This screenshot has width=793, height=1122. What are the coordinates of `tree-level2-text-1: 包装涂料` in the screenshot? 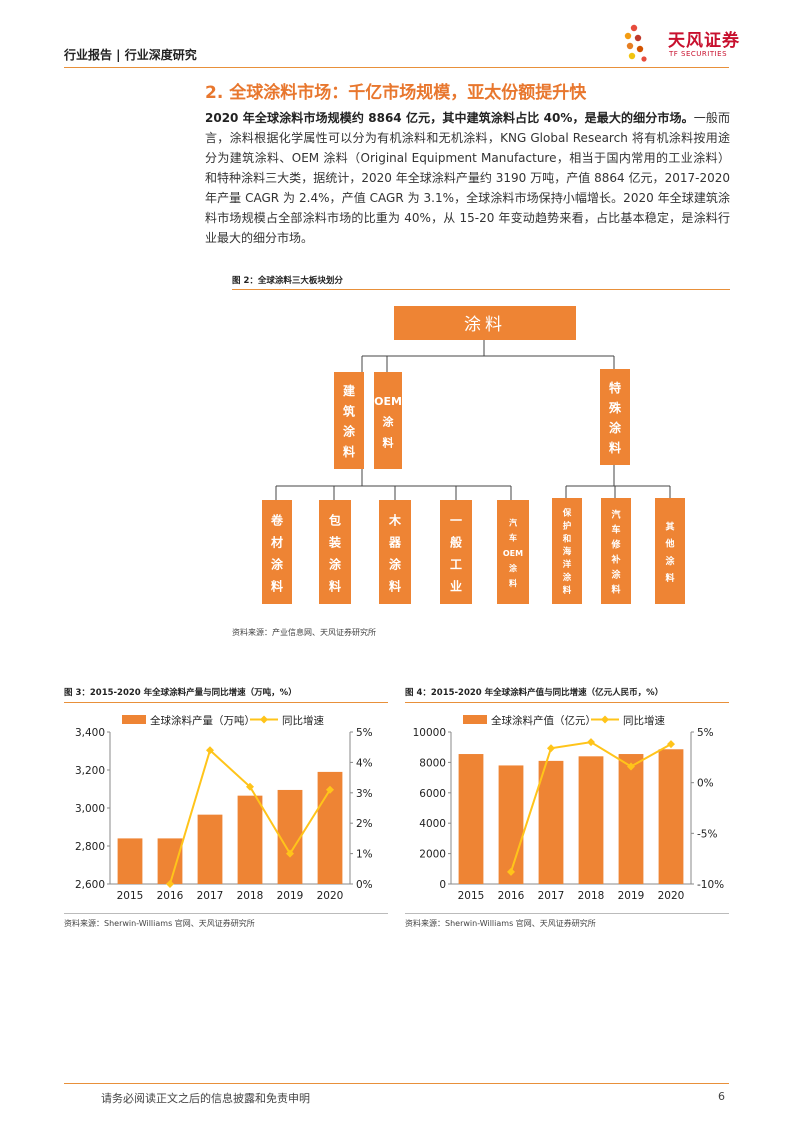 It's located at (335, 553).